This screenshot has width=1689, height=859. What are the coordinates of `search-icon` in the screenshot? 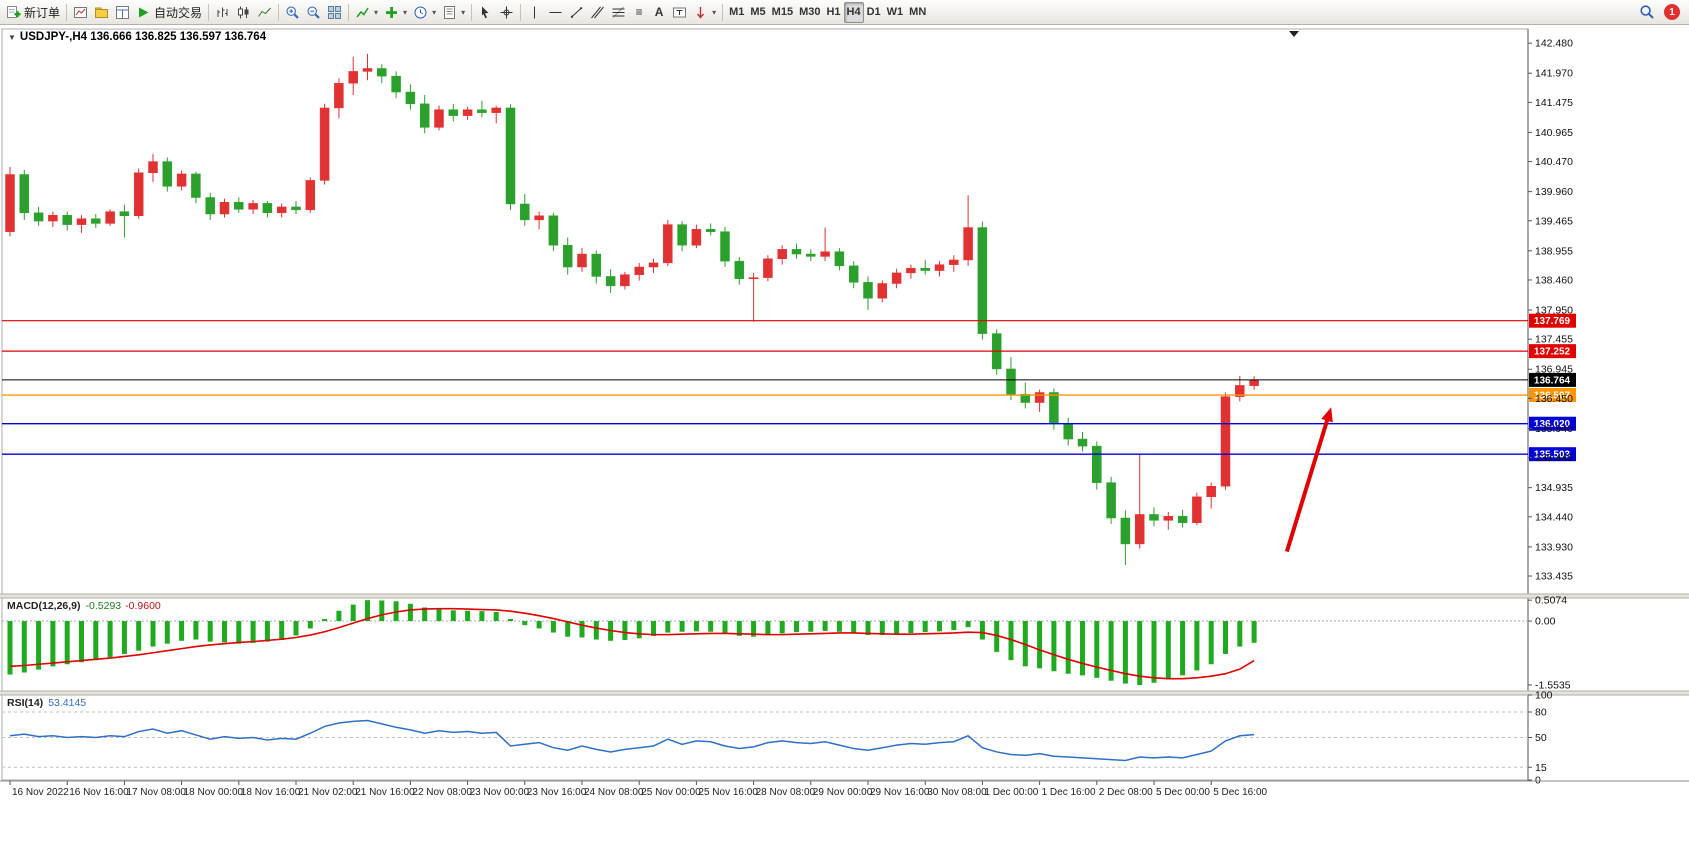 It's located at (1647, 12).